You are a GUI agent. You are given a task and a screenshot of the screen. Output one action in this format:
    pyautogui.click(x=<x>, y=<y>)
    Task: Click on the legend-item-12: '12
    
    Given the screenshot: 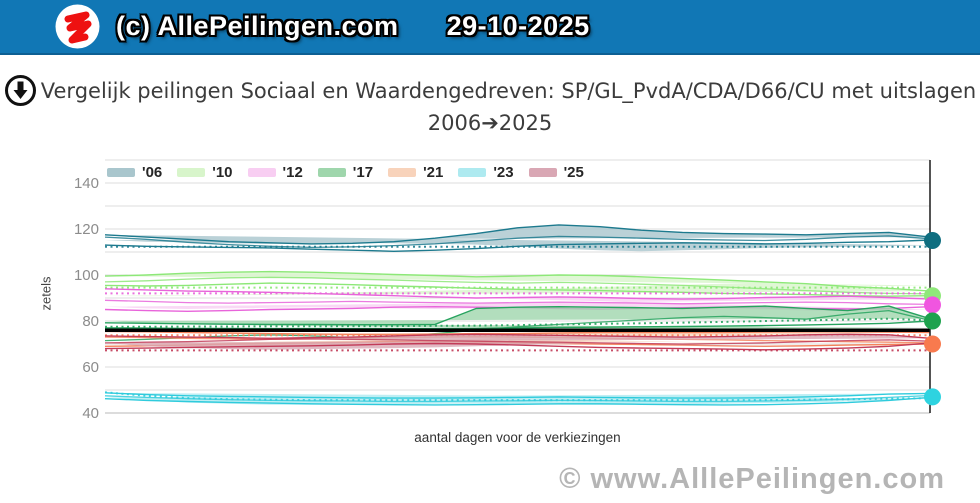 What is the action you would take?
    pyautogui.click(x=275, y=172)
    